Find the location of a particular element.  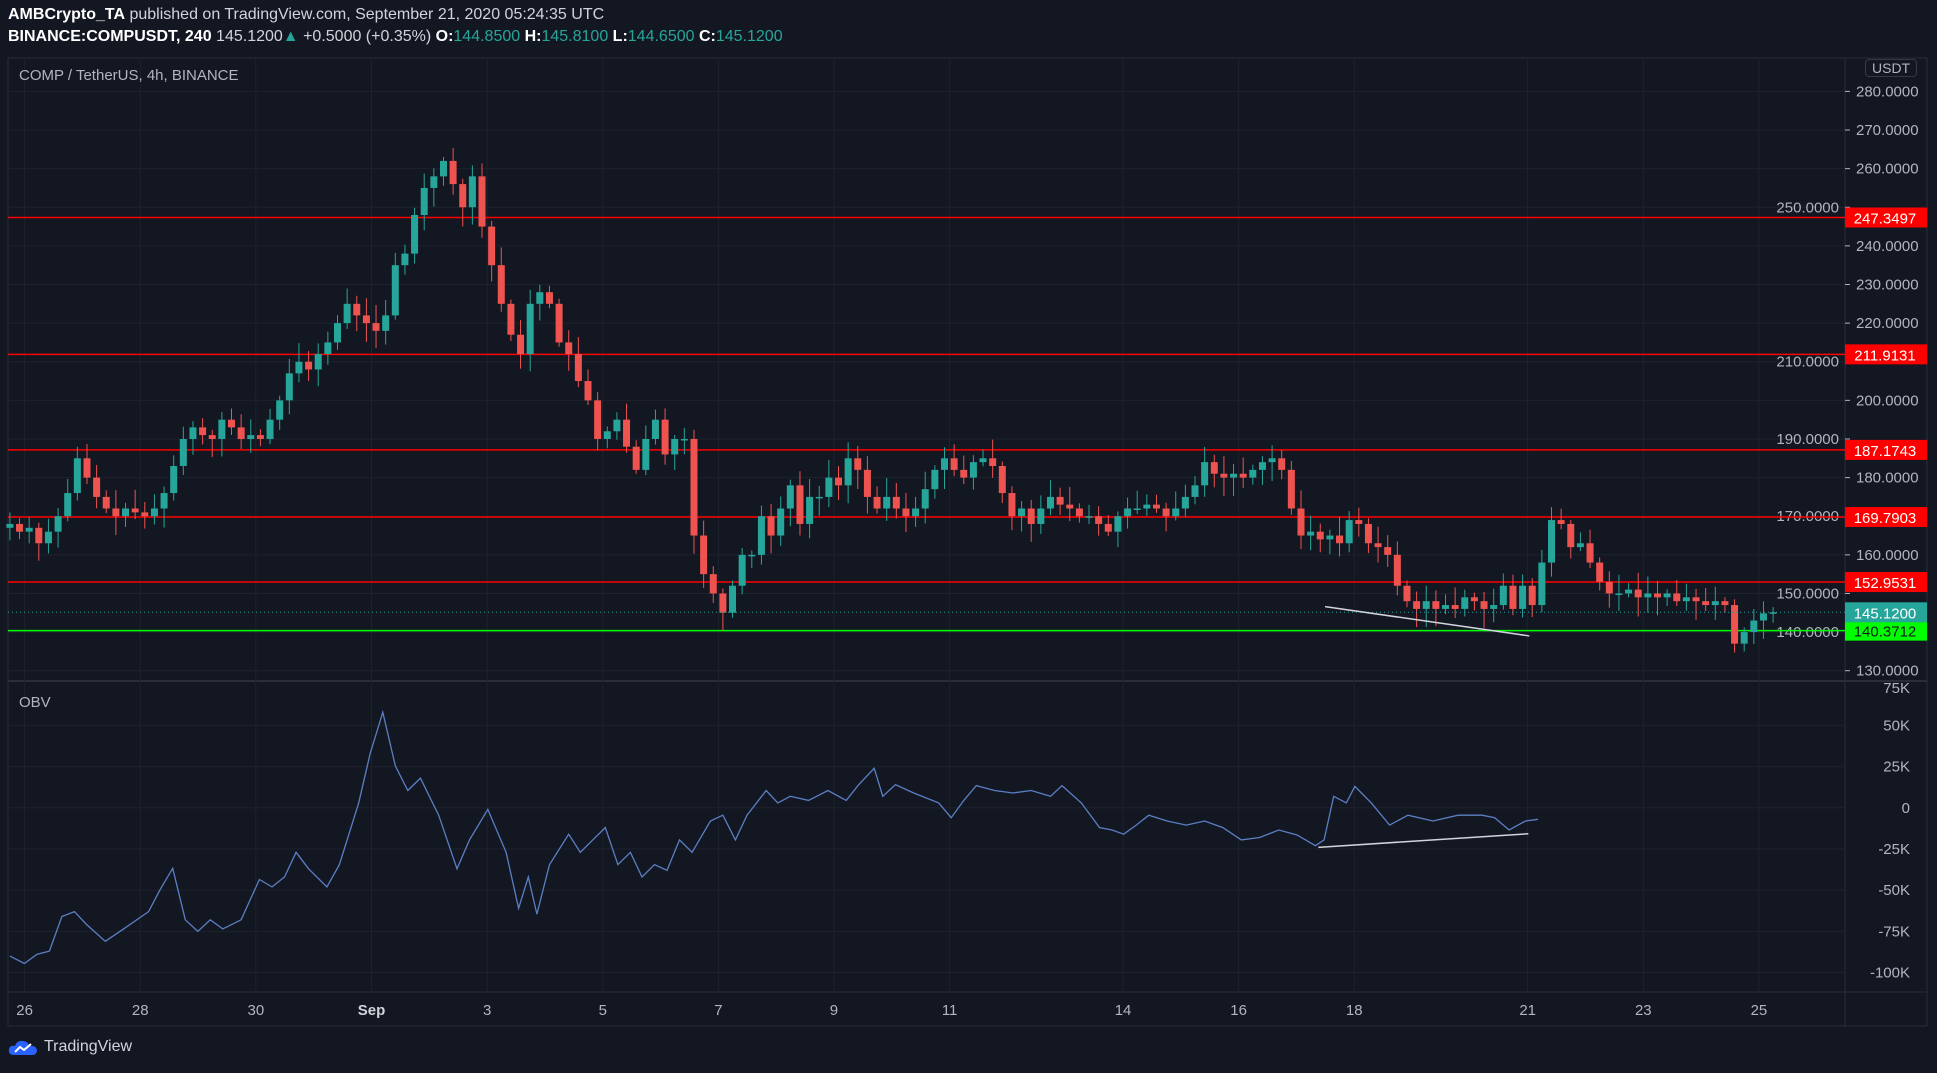

currency-button: USDT is located at coordinates (1891, 68).